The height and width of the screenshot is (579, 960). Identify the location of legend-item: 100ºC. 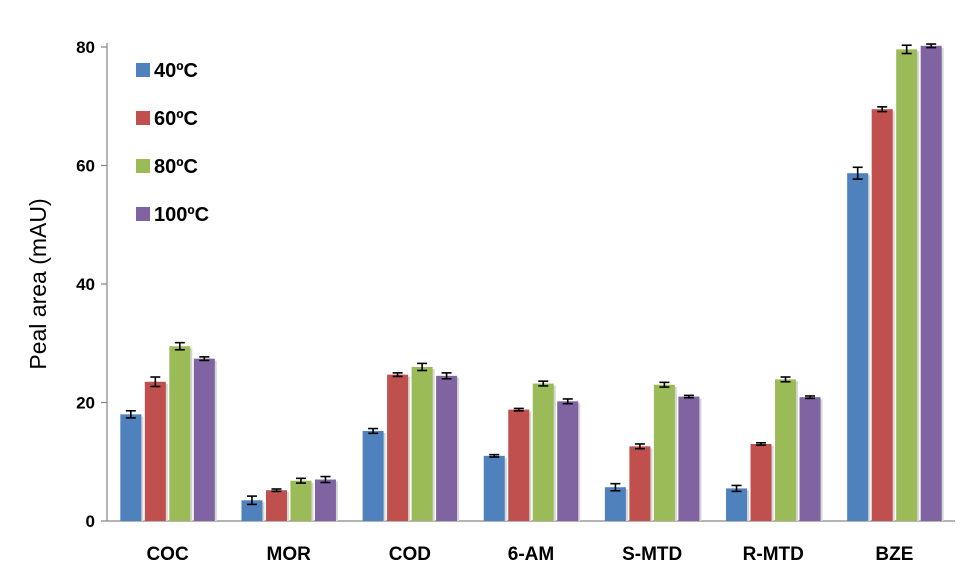
(172, 215).